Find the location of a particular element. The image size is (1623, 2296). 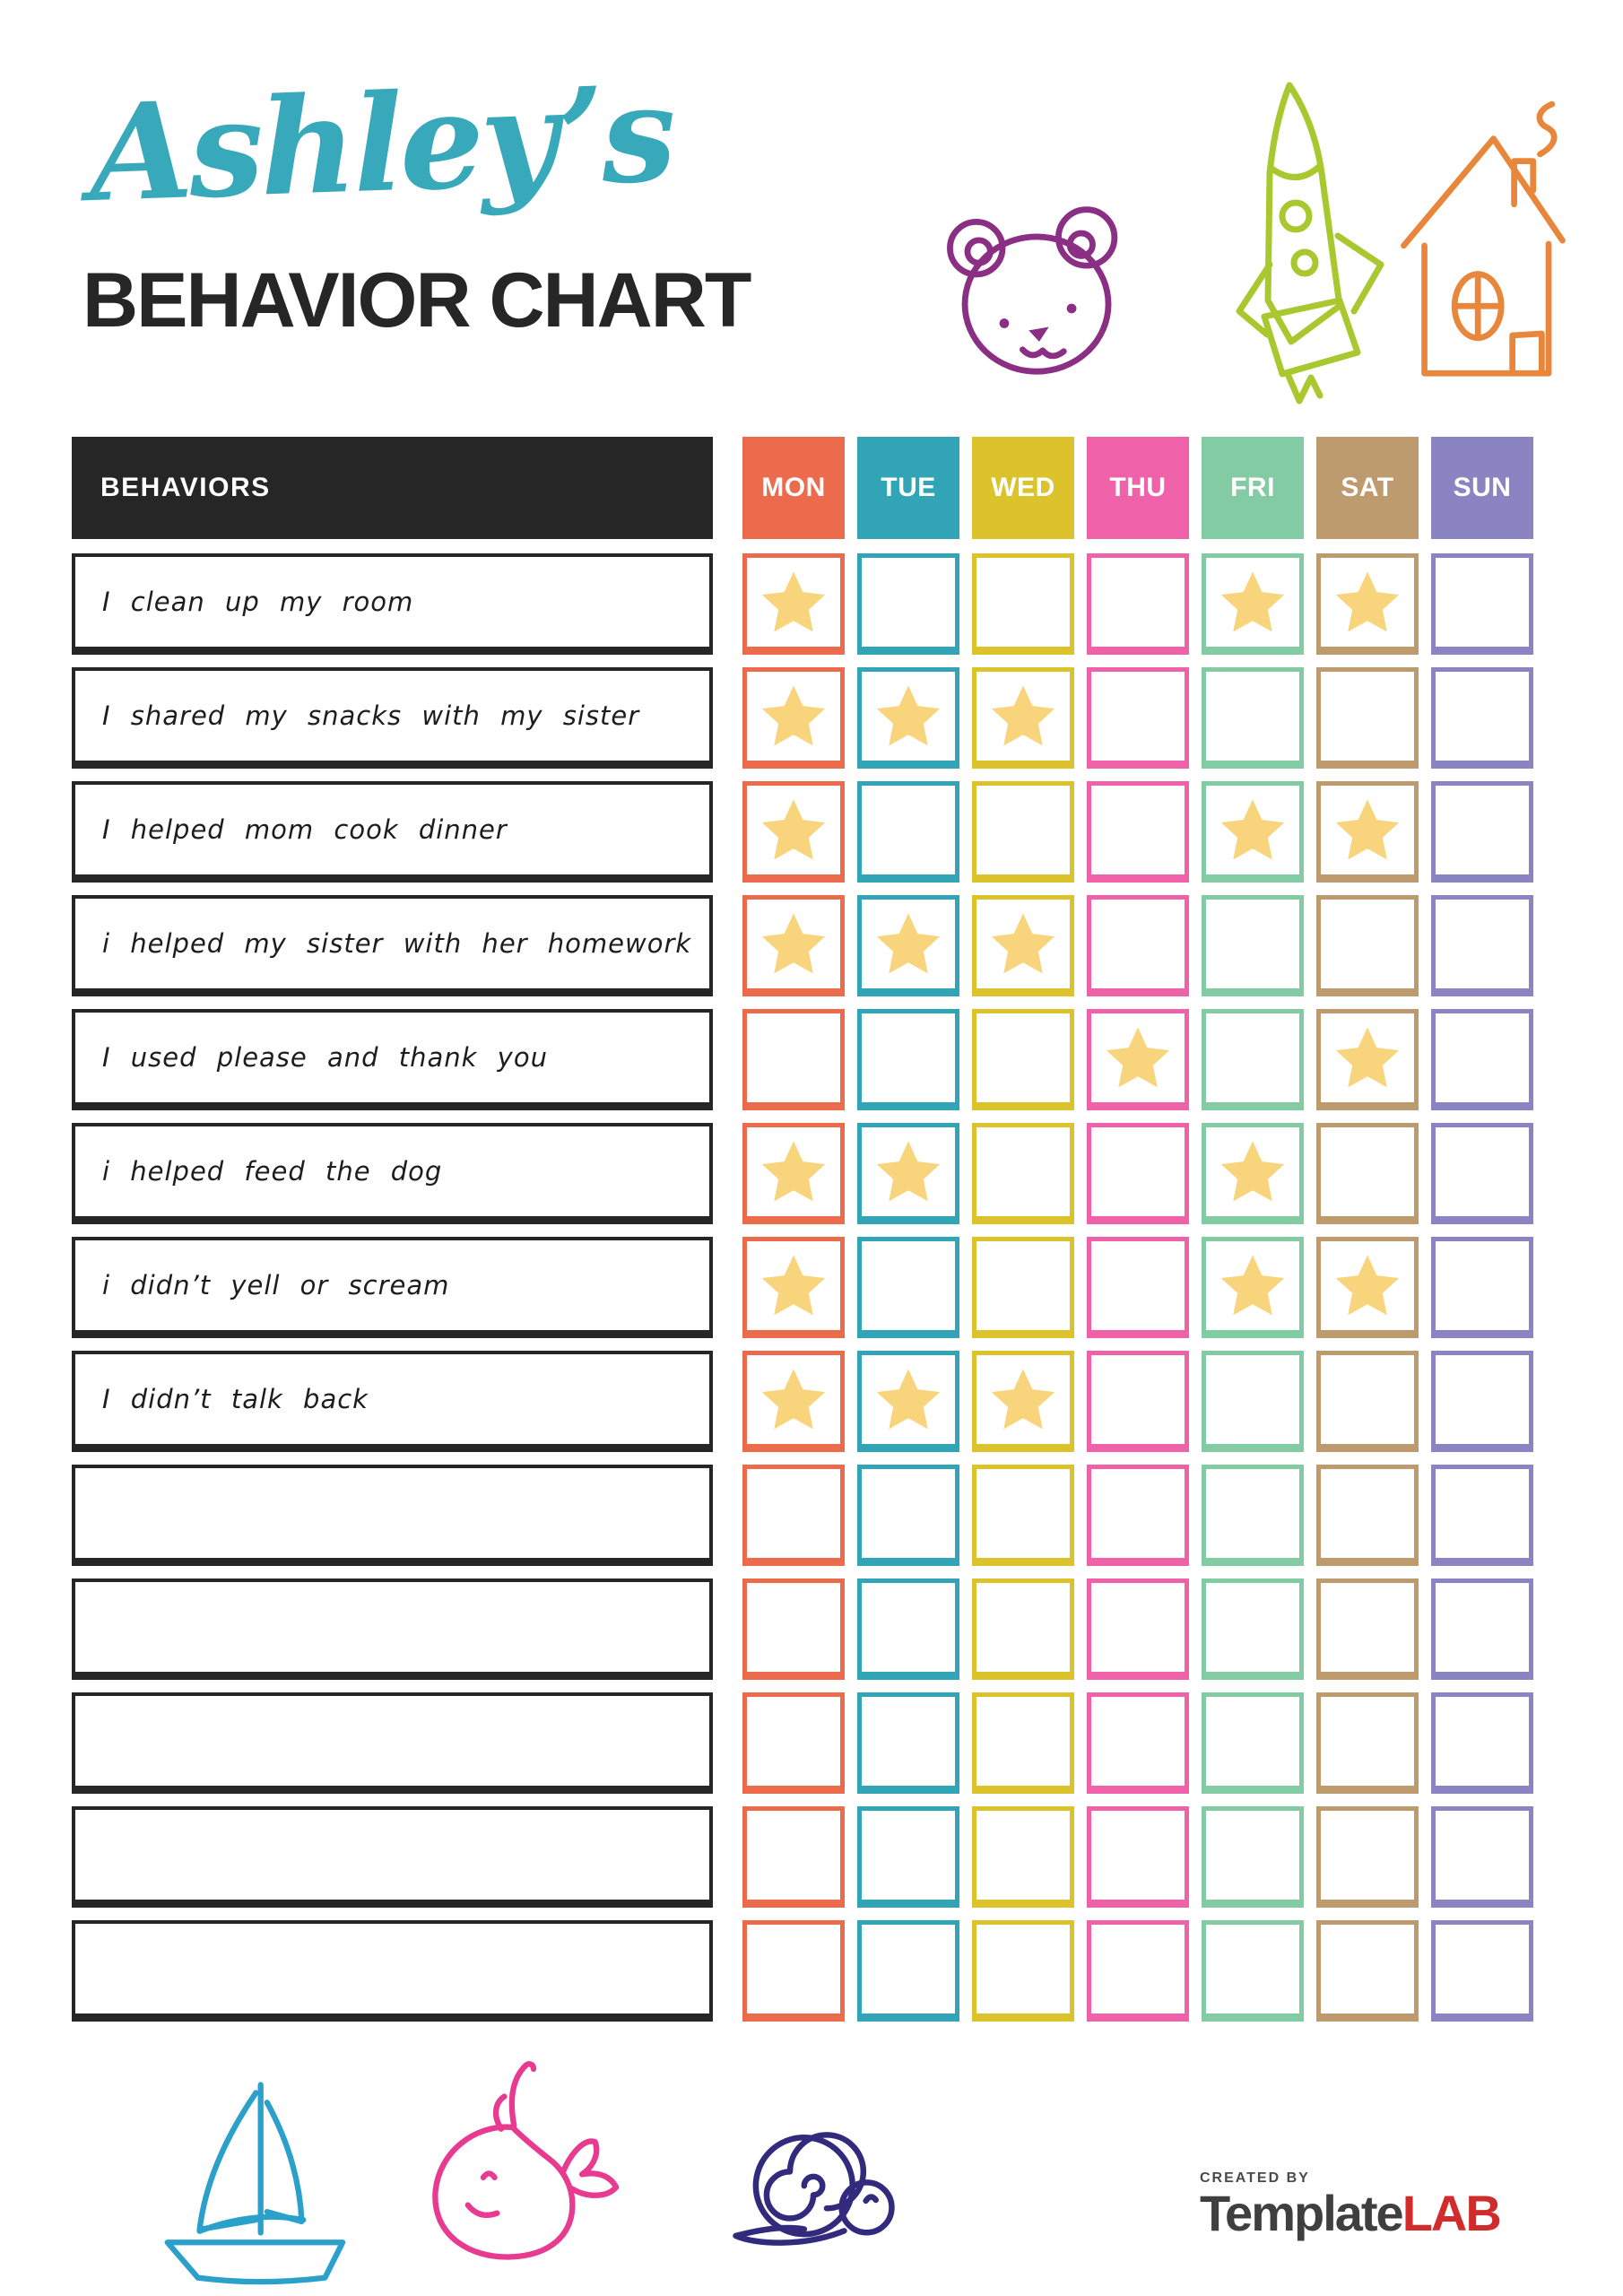

chart-cell-fri-row8 is located at coordinates (1253, 1401).